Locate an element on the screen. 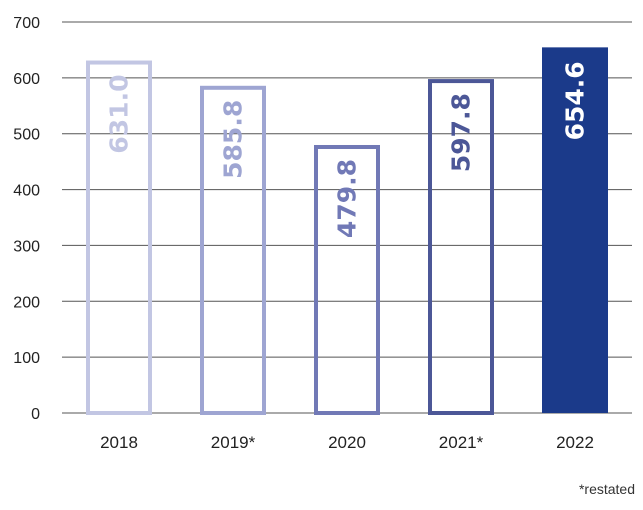 The width and height of the screenshot is (643, 510). x-category-label: 2020 is located at coordinates (347, 442).